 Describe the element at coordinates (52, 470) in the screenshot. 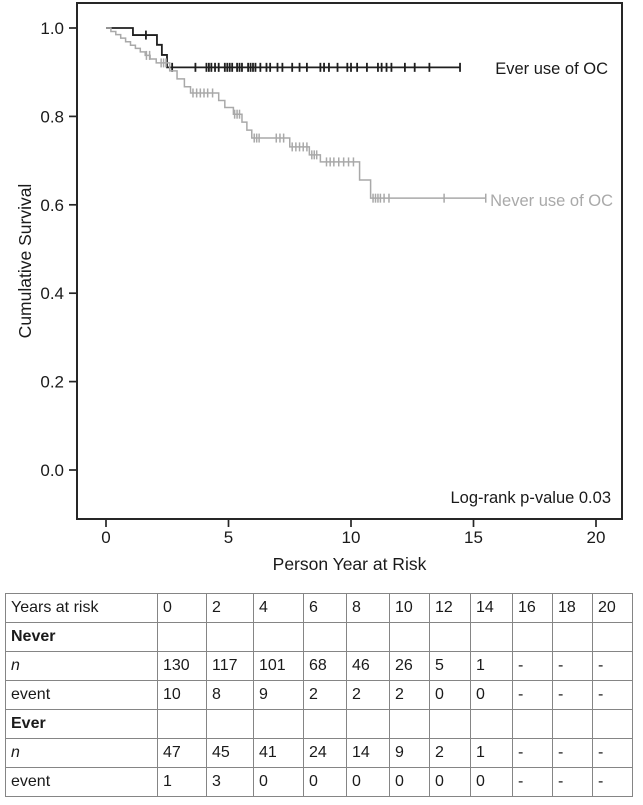

I see `y-axis-tick-label: 0.0` at that location.